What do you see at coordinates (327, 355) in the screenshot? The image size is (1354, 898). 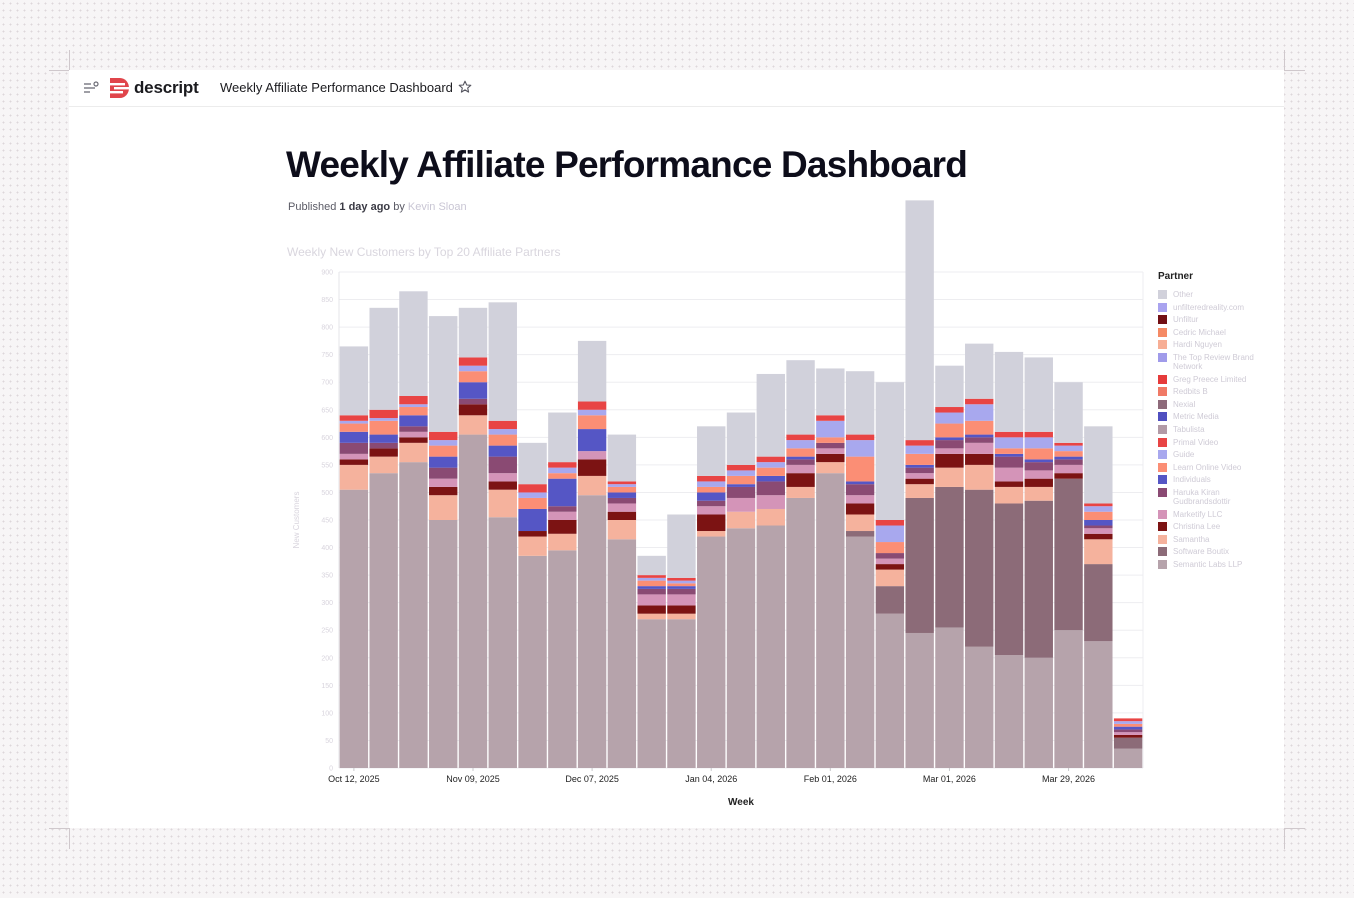 I see `y-tick-label: 750` at bounding box center [327, 355].